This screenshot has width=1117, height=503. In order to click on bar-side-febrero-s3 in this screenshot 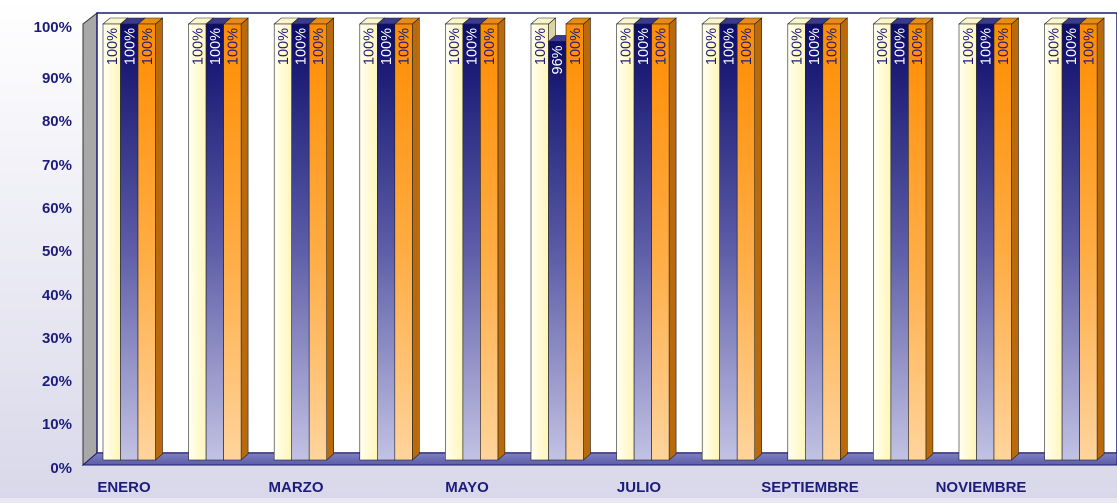, I will do `click(244, 239)`.